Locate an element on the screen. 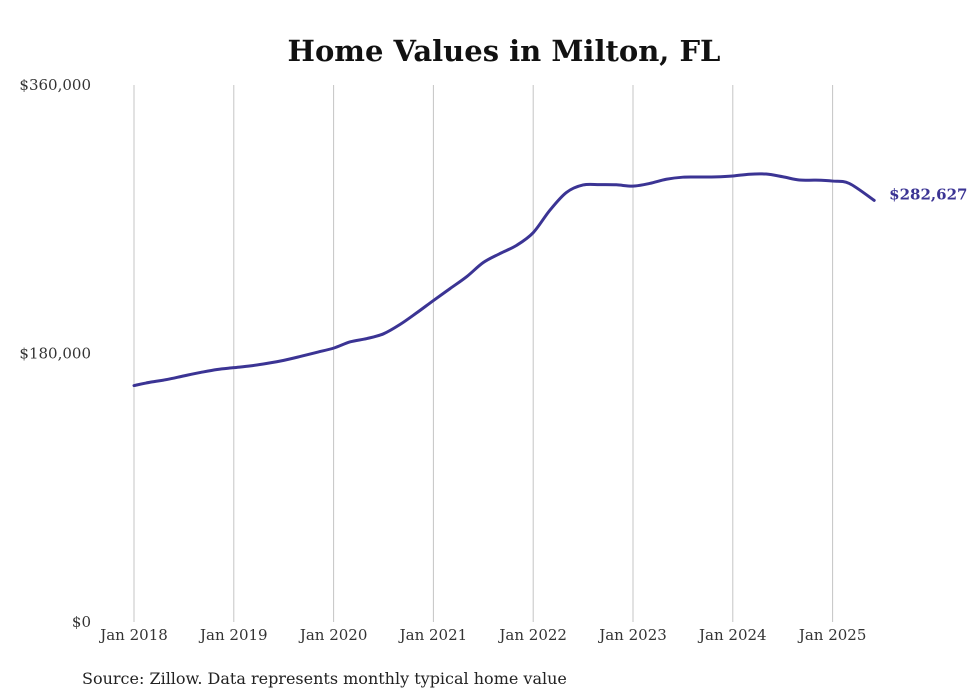 Image resolution: width=980 pixels, height=699 pixels. last-value-label: $282,627 is located at coordinates (928, 194).